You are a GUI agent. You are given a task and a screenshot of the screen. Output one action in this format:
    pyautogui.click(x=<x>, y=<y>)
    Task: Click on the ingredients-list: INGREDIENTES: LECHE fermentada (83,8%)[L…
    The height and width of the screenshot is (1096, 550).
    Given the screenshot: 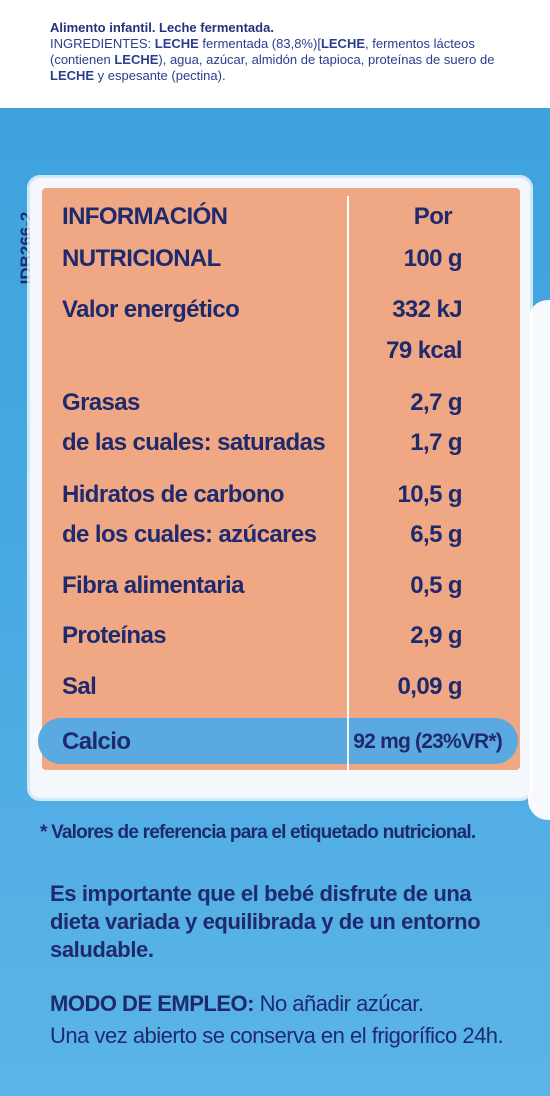 What is the action you would take?
    pyautogui.click(x=290, y=60)
    